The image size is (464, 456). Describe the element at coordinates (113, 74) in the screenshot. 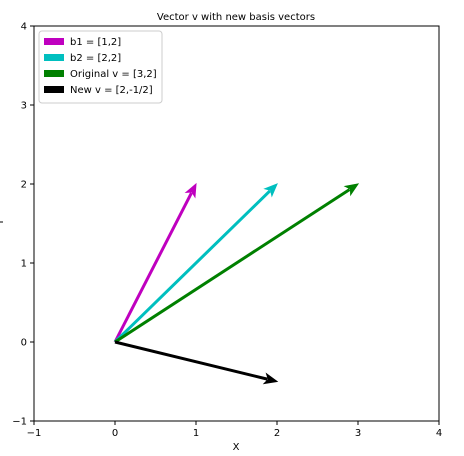

I see `legend-entry: Original v = [3,2]` at that location.